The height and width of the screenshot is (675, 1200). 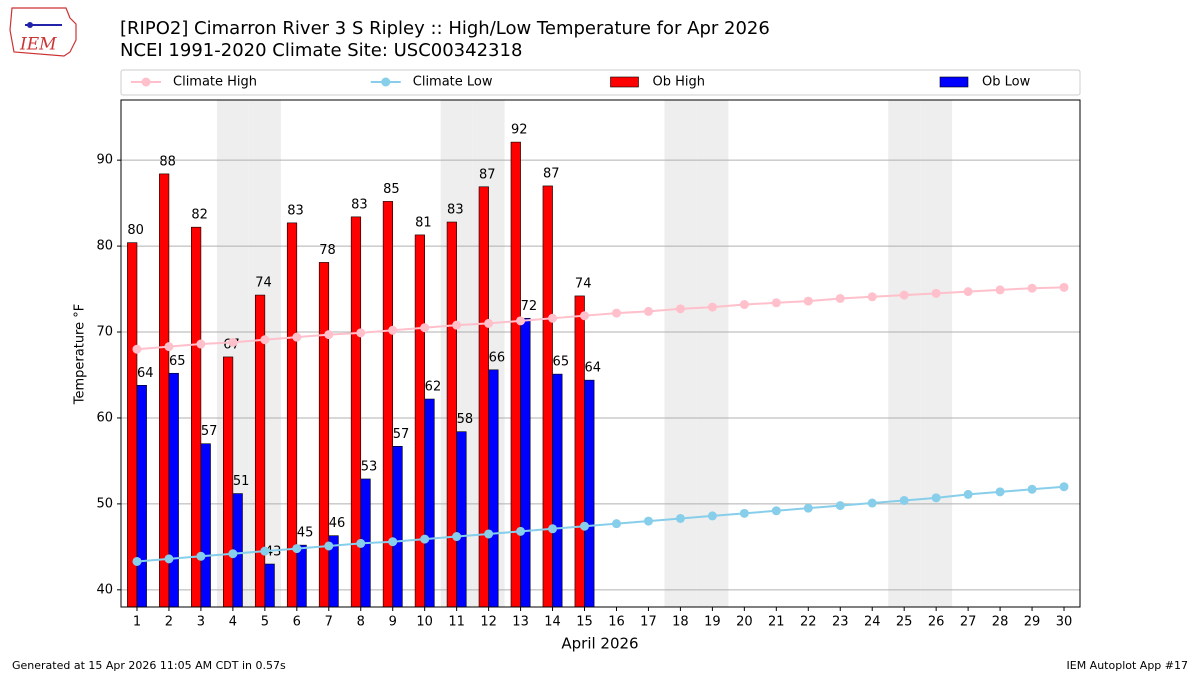 What do you see at coordinates (487, 174) in the screenshot?
I see `data-label: 87` at bounding box center [487, 174].